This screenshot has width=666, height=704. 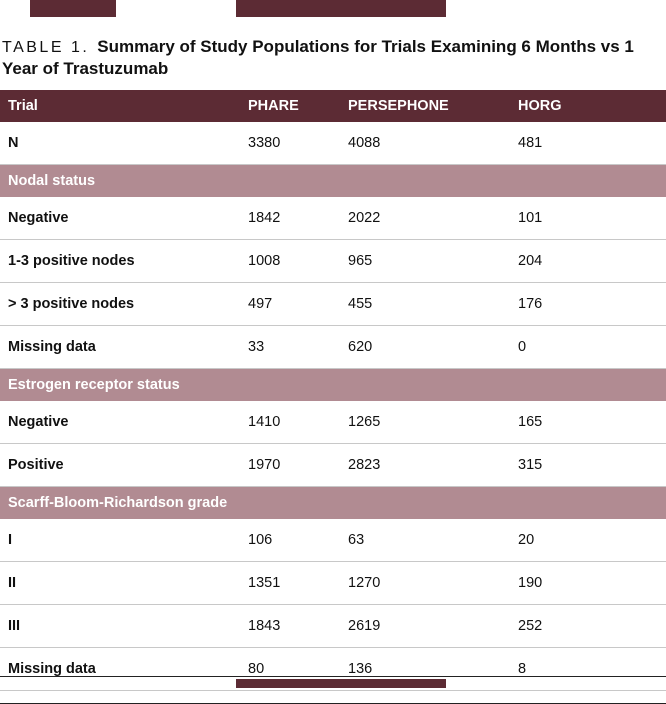 I want to click on section-label: Estrogen receptor status, so click(x=333, y=385).